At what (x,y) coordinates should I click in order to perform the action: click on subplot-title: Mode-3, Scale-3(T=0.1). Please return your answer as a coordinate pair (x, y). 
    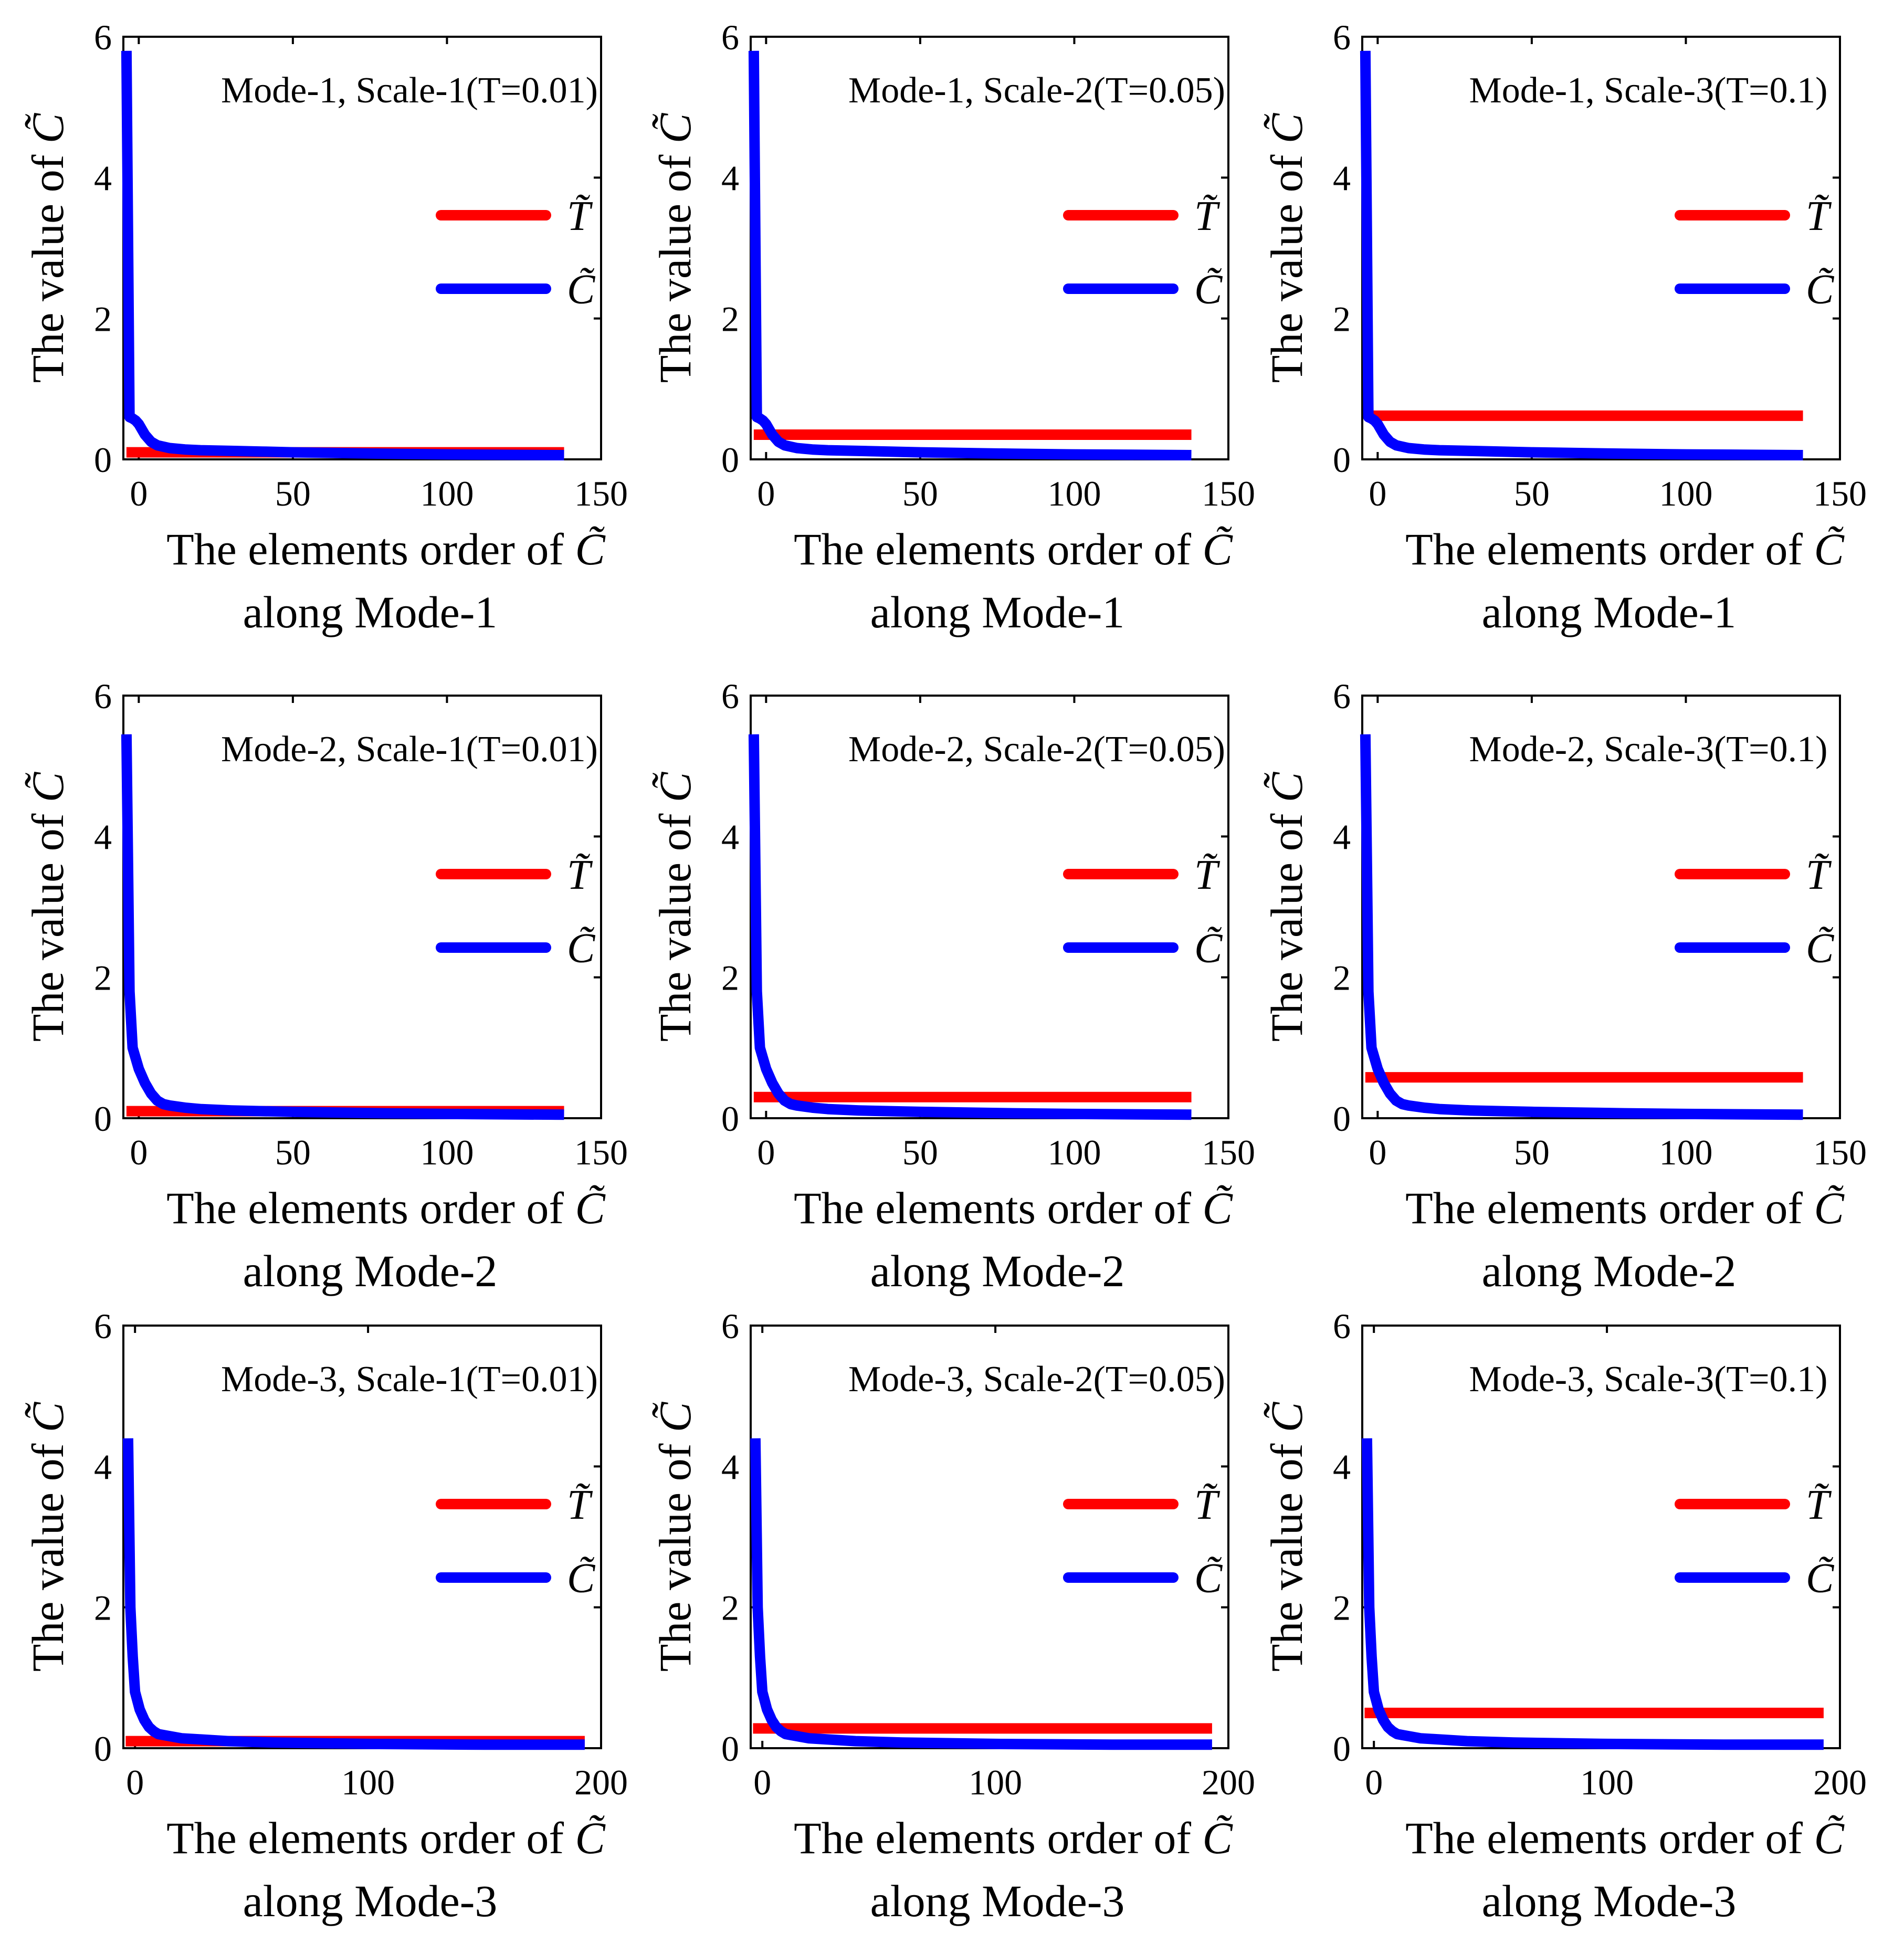
    Looking at the image, I should click on (1648, 1379).